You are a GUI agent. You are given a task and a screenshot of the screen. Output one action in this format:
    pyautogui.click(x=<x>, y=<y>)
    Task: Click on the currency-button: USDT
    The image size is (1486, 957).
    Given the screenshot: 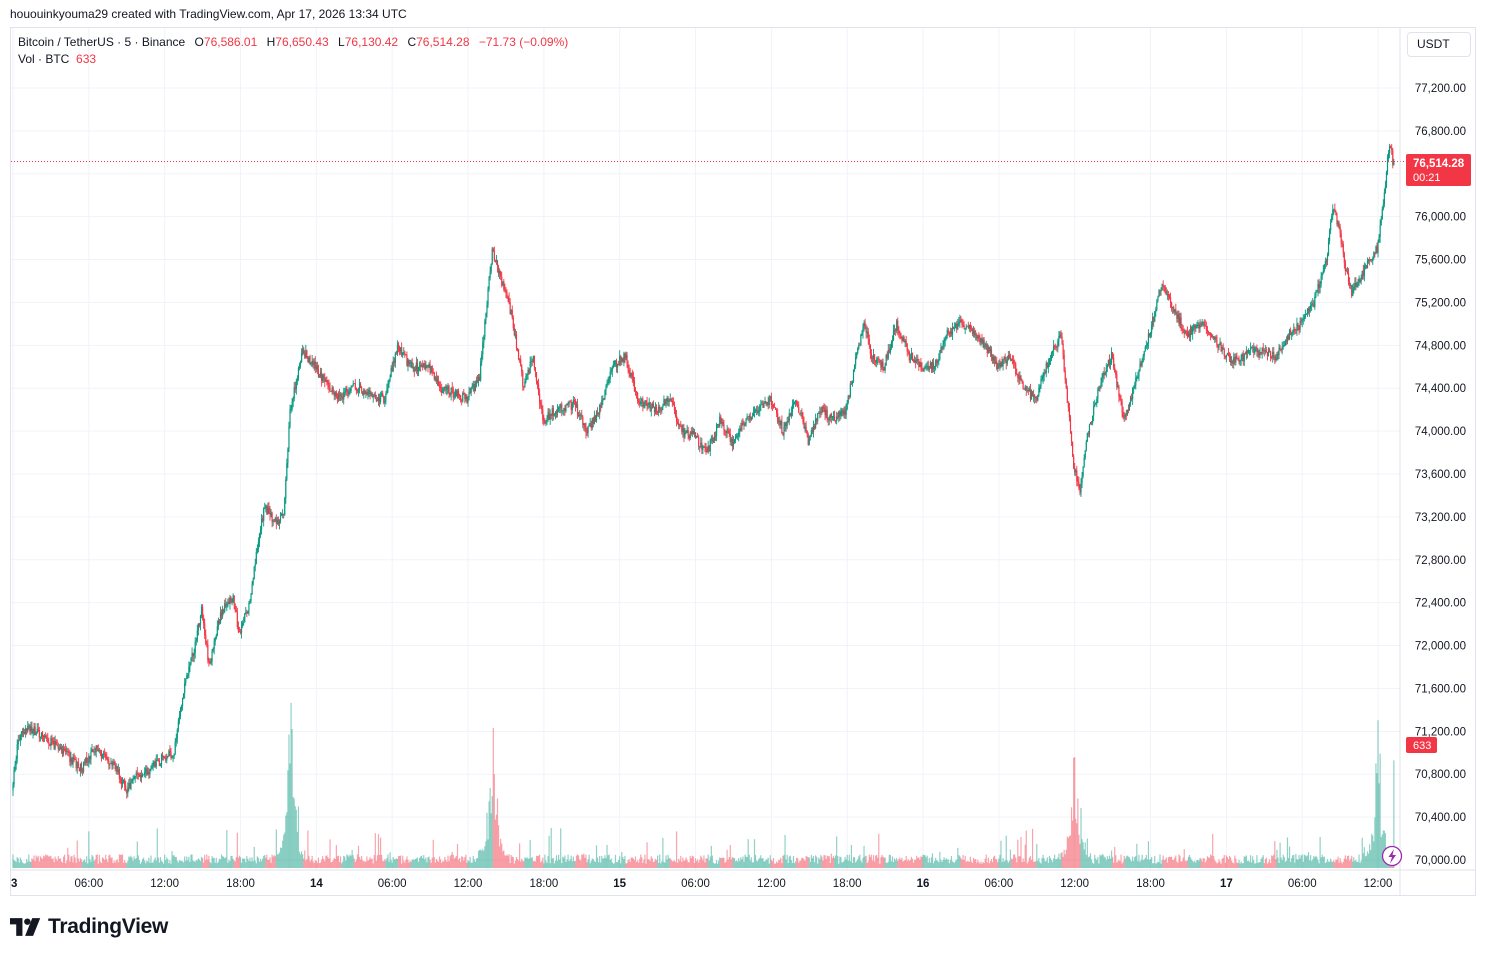 What is the action you would take?
    pyautogui.click(x=1439, y=44)
    